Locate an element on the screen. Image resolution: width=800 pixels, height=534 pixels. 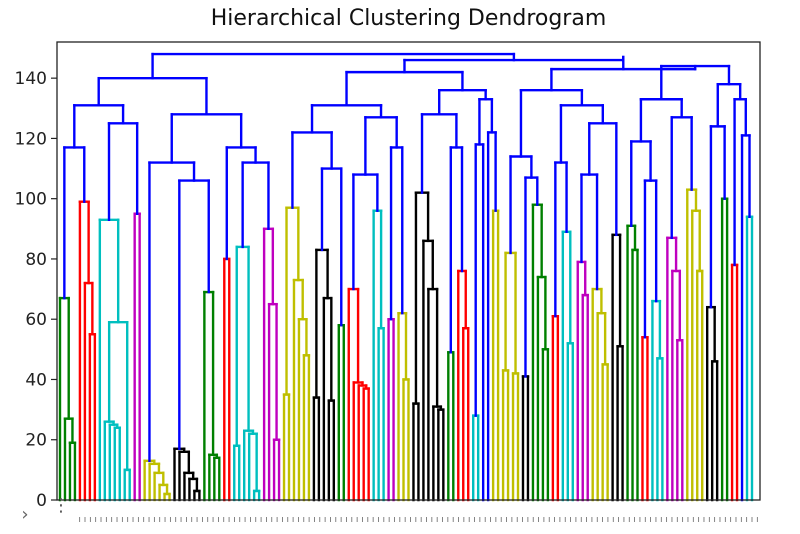
expand-chevron-icon: › is located at coordinates (25, 514).